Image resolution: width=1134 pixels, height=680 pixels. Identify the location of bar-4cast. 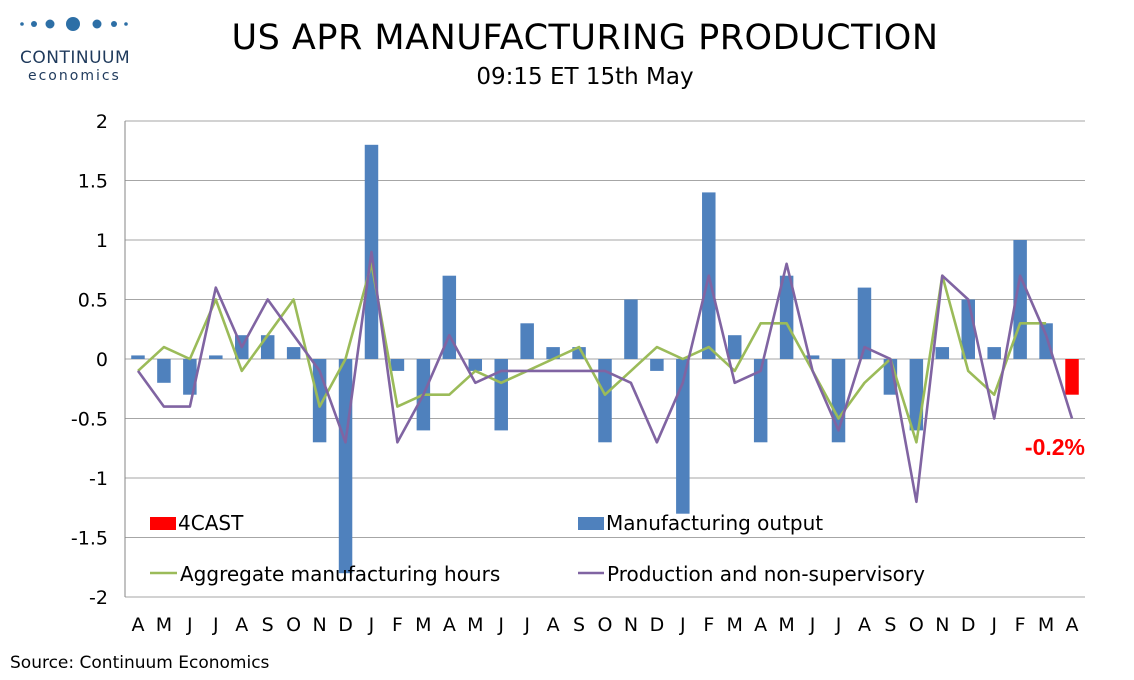
(1072, 377).